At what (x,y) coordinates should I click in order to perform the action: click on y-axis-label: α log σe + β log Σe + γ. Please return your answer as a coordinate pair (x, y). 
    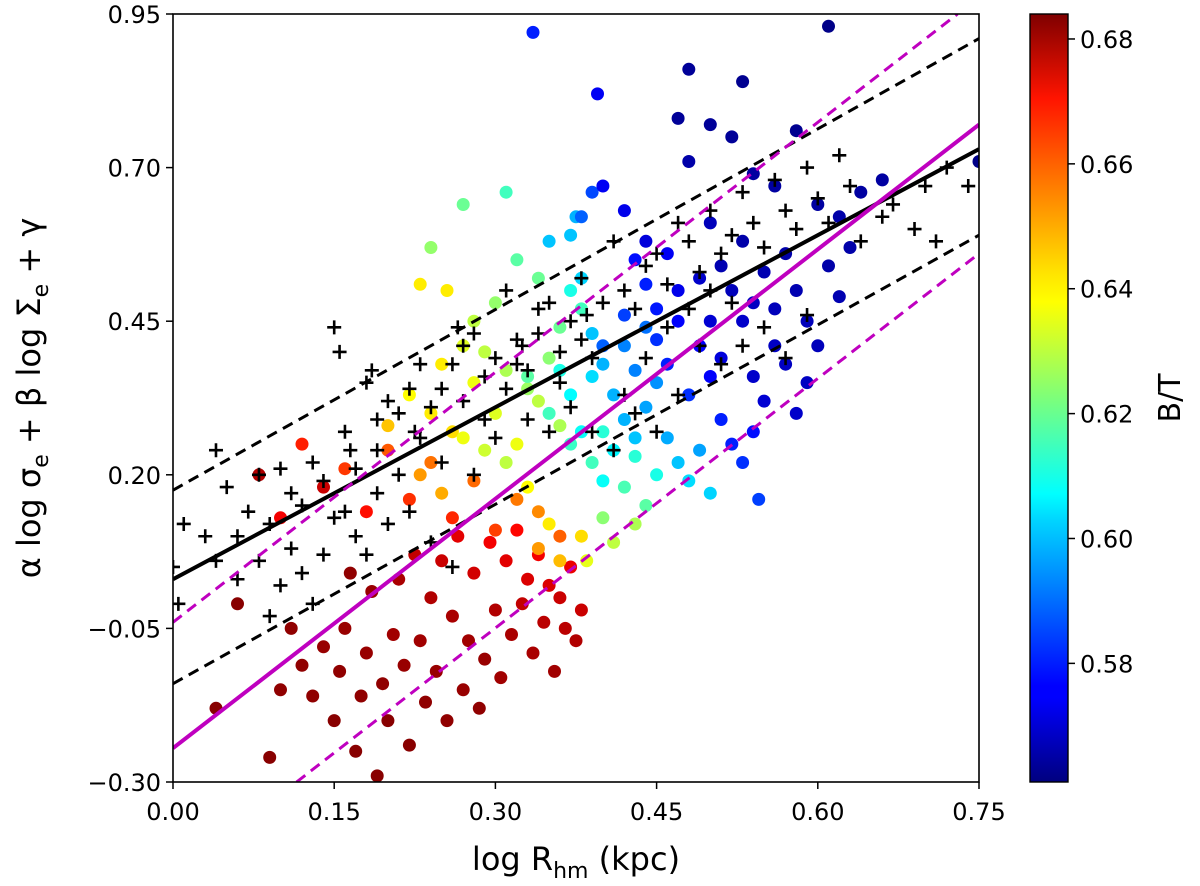
    Looking at the image, I should click on (32, 398).